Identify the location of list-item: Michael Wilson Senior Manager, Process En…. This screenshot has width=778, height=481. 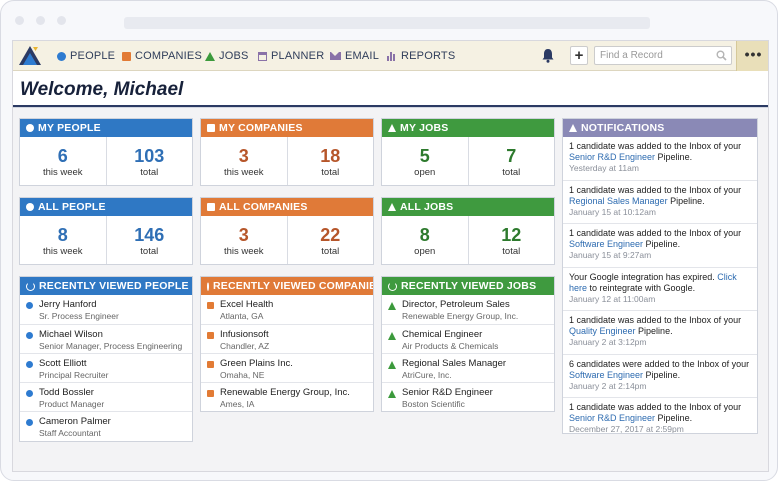
(106, 338).